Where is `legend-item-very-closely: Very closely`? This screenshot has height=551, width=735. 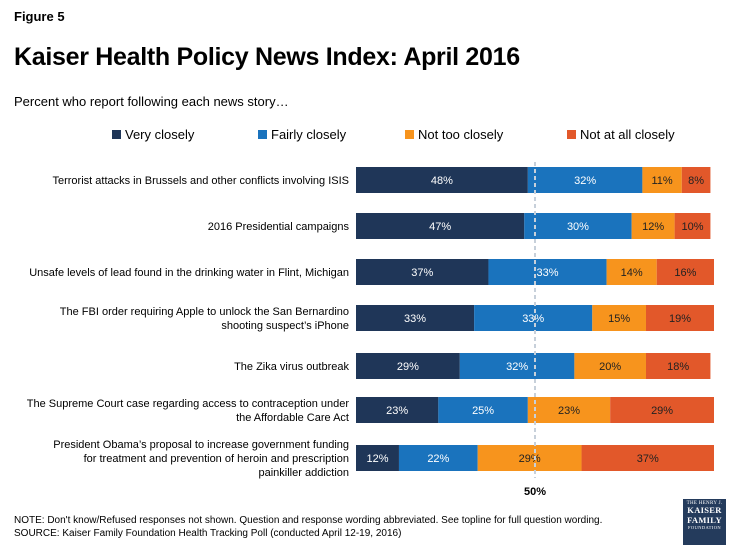 legend-item-very-closely: Very closely is located at coordinates (153, 134).